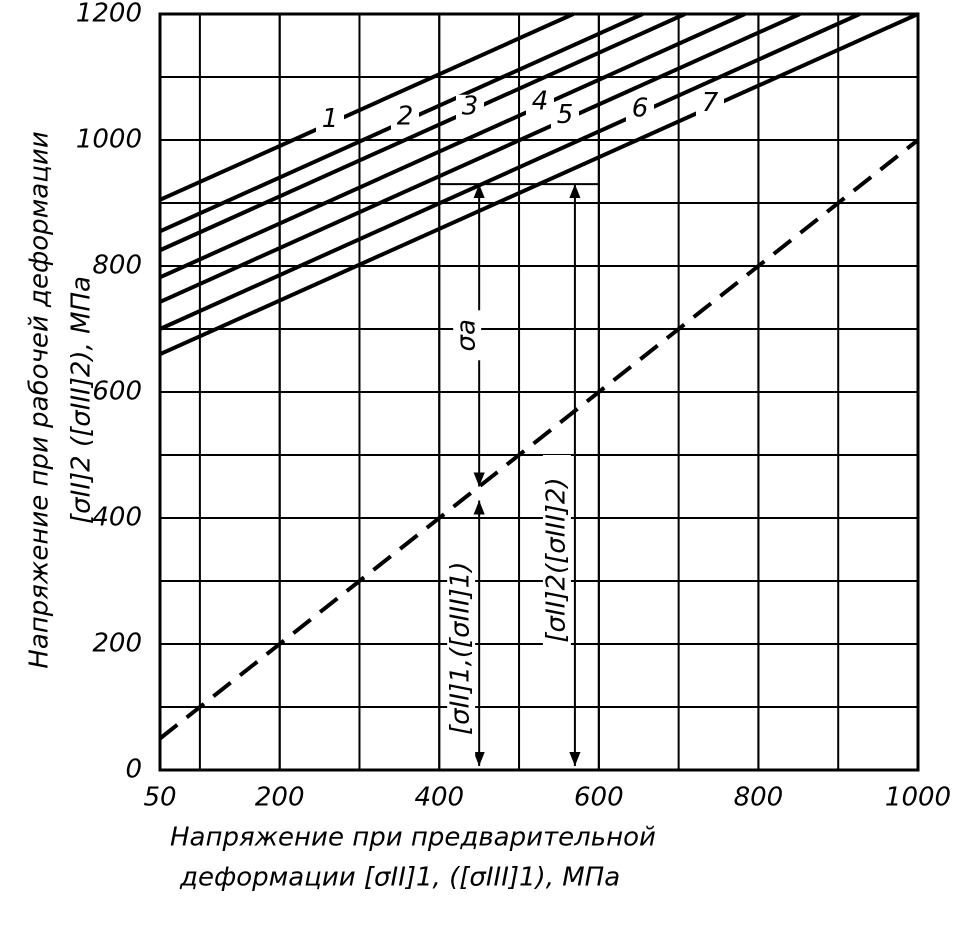  Describe the element at coordinates (117, 518) in the screenshot. I see `y-tick-label: 400` at that location.